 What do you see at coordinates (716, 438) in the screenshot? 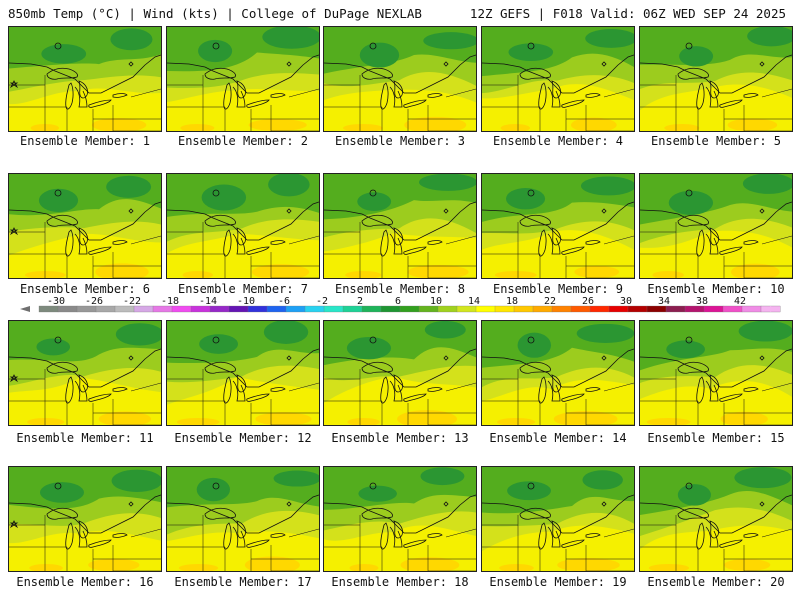
I see `ensemble-member-label: Ensemble Member: 15` at bounding box center [716, 438].